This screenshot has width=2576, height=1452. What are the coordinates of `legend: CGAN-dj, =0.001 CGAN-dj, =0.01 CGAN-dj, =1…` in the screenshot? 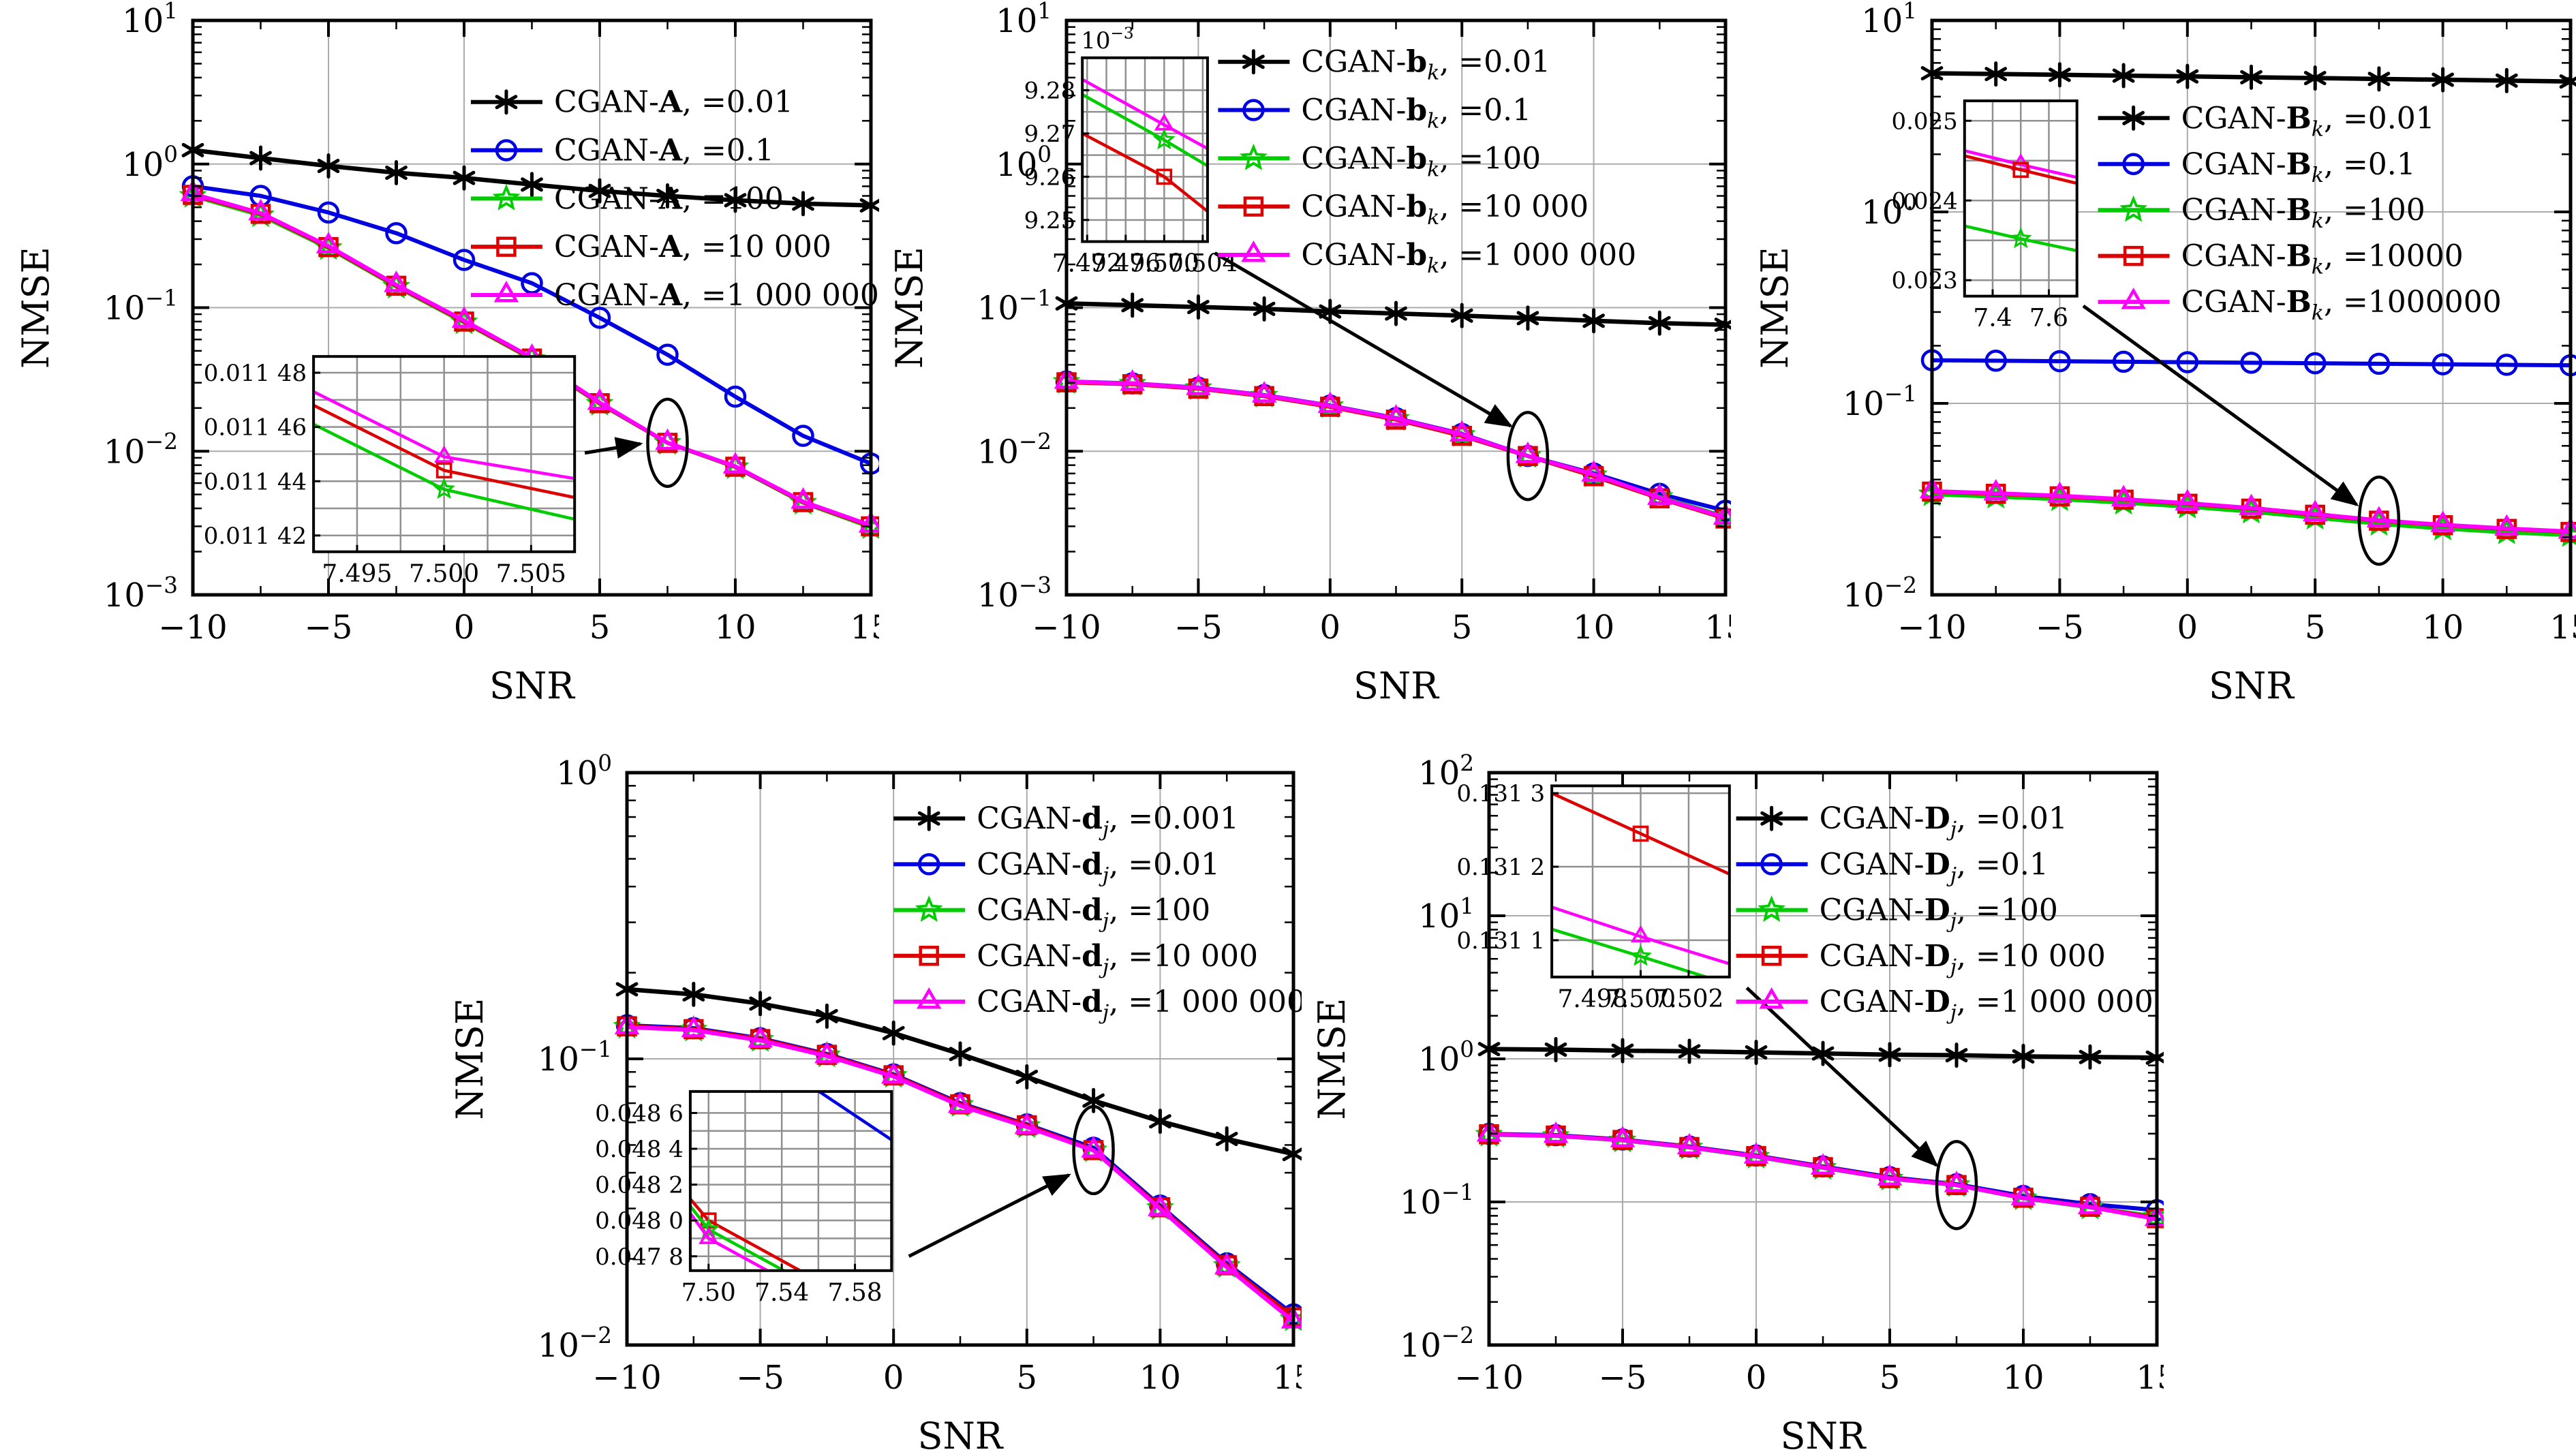 It's located at (1097, 913).